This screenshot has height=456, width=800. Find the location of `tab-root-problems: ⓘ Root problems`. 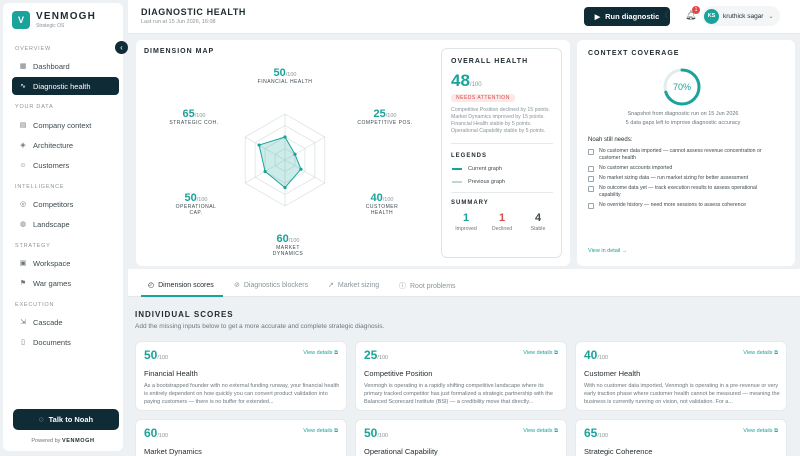

tab-root-problems: ⓘ Root problems is located at coordinates (427, 286).